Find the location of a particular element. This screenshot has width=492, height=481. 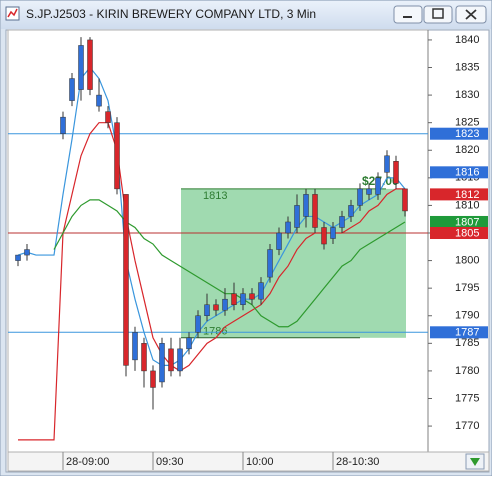

maximize-button is located at coordinates (438, 14).